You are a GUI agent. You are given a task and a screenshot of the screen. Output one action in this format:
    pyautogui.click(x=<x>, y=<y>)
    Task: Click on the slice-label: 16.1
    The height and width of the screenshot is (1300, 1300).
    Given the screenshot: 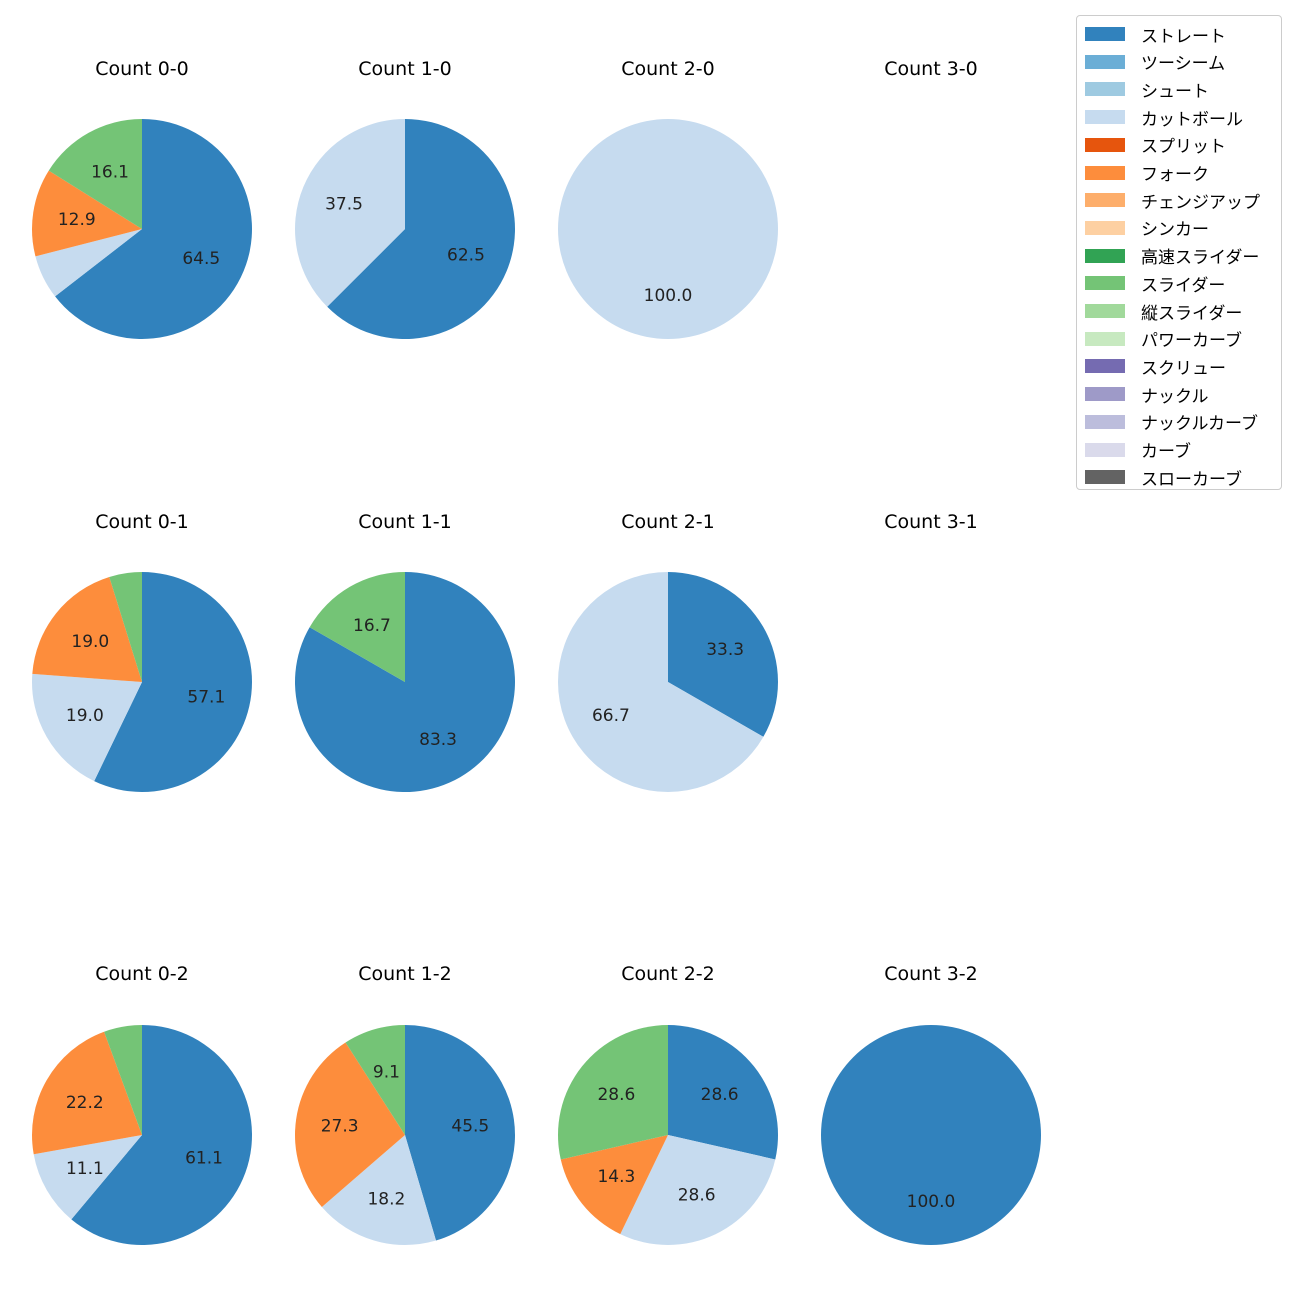 What is the action you would take?
    pyautogui.click(x=110, y=172)
    